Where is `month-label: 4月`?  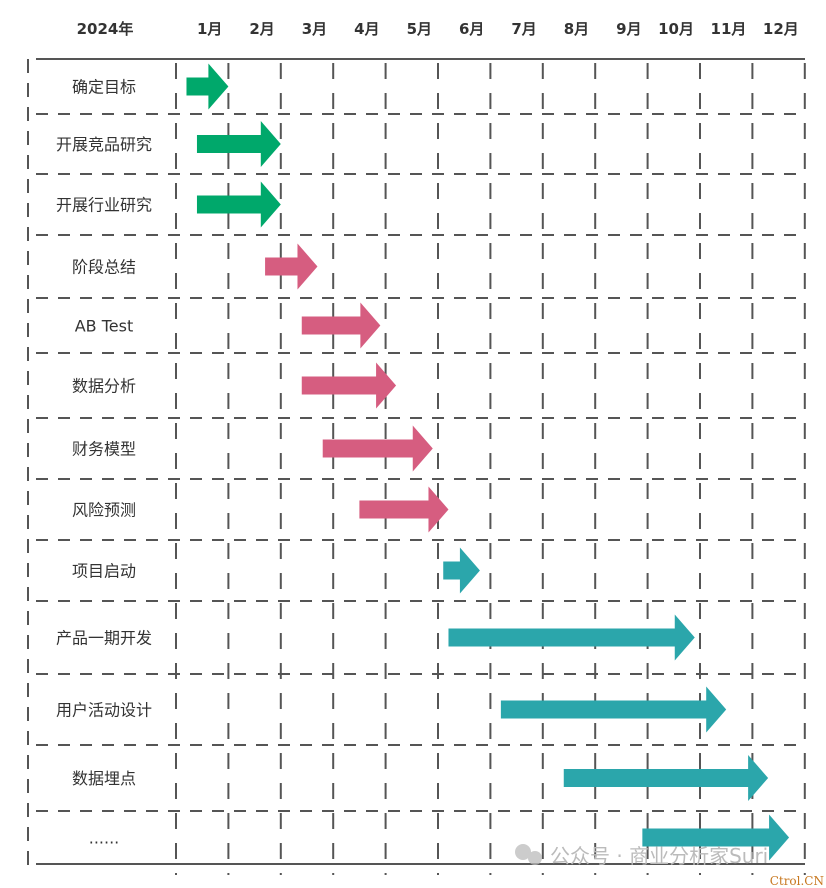 month-label: 4月 is located at coordinates (366, 29).